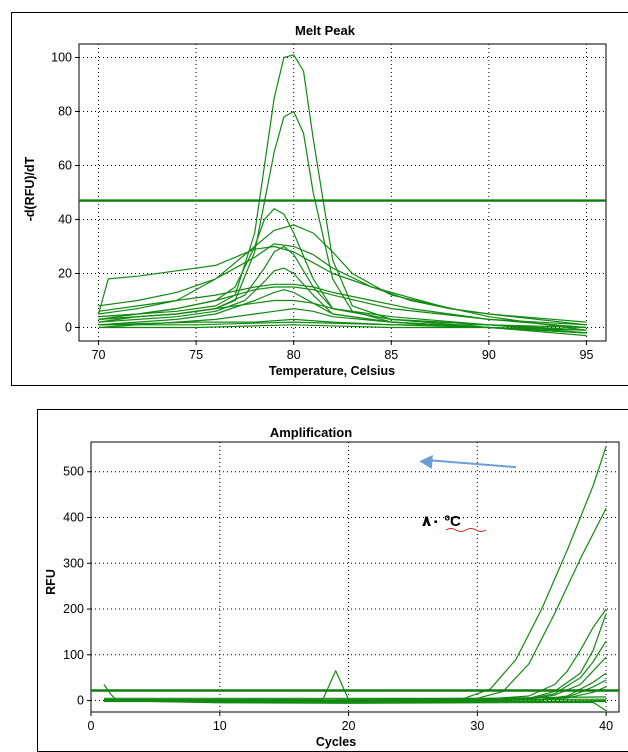  I want to click on y-tick-label: 200, so click(73, 609).